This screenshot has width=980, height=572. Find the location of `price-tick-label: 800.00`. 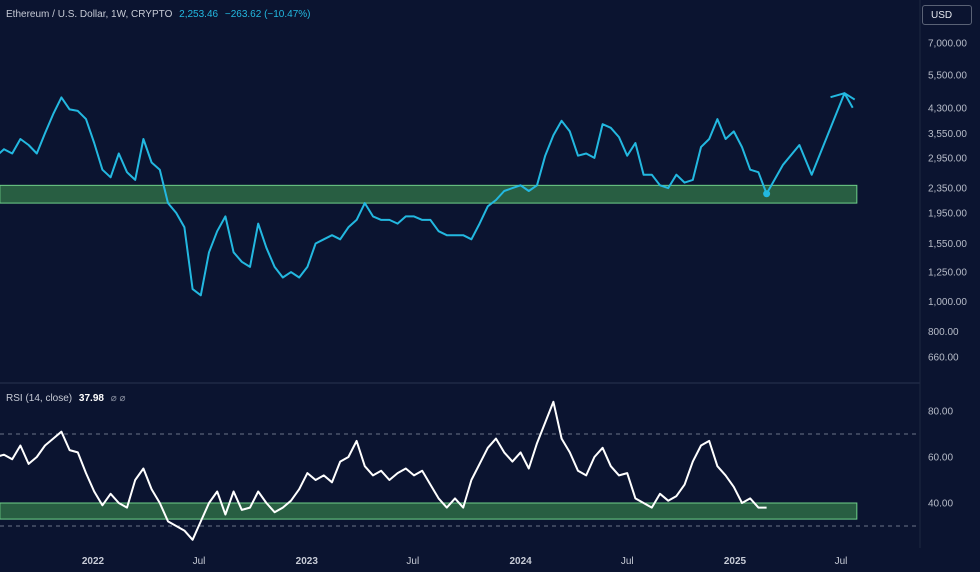

price-tick-label: 800.00 is located at coordinates (943, 332).